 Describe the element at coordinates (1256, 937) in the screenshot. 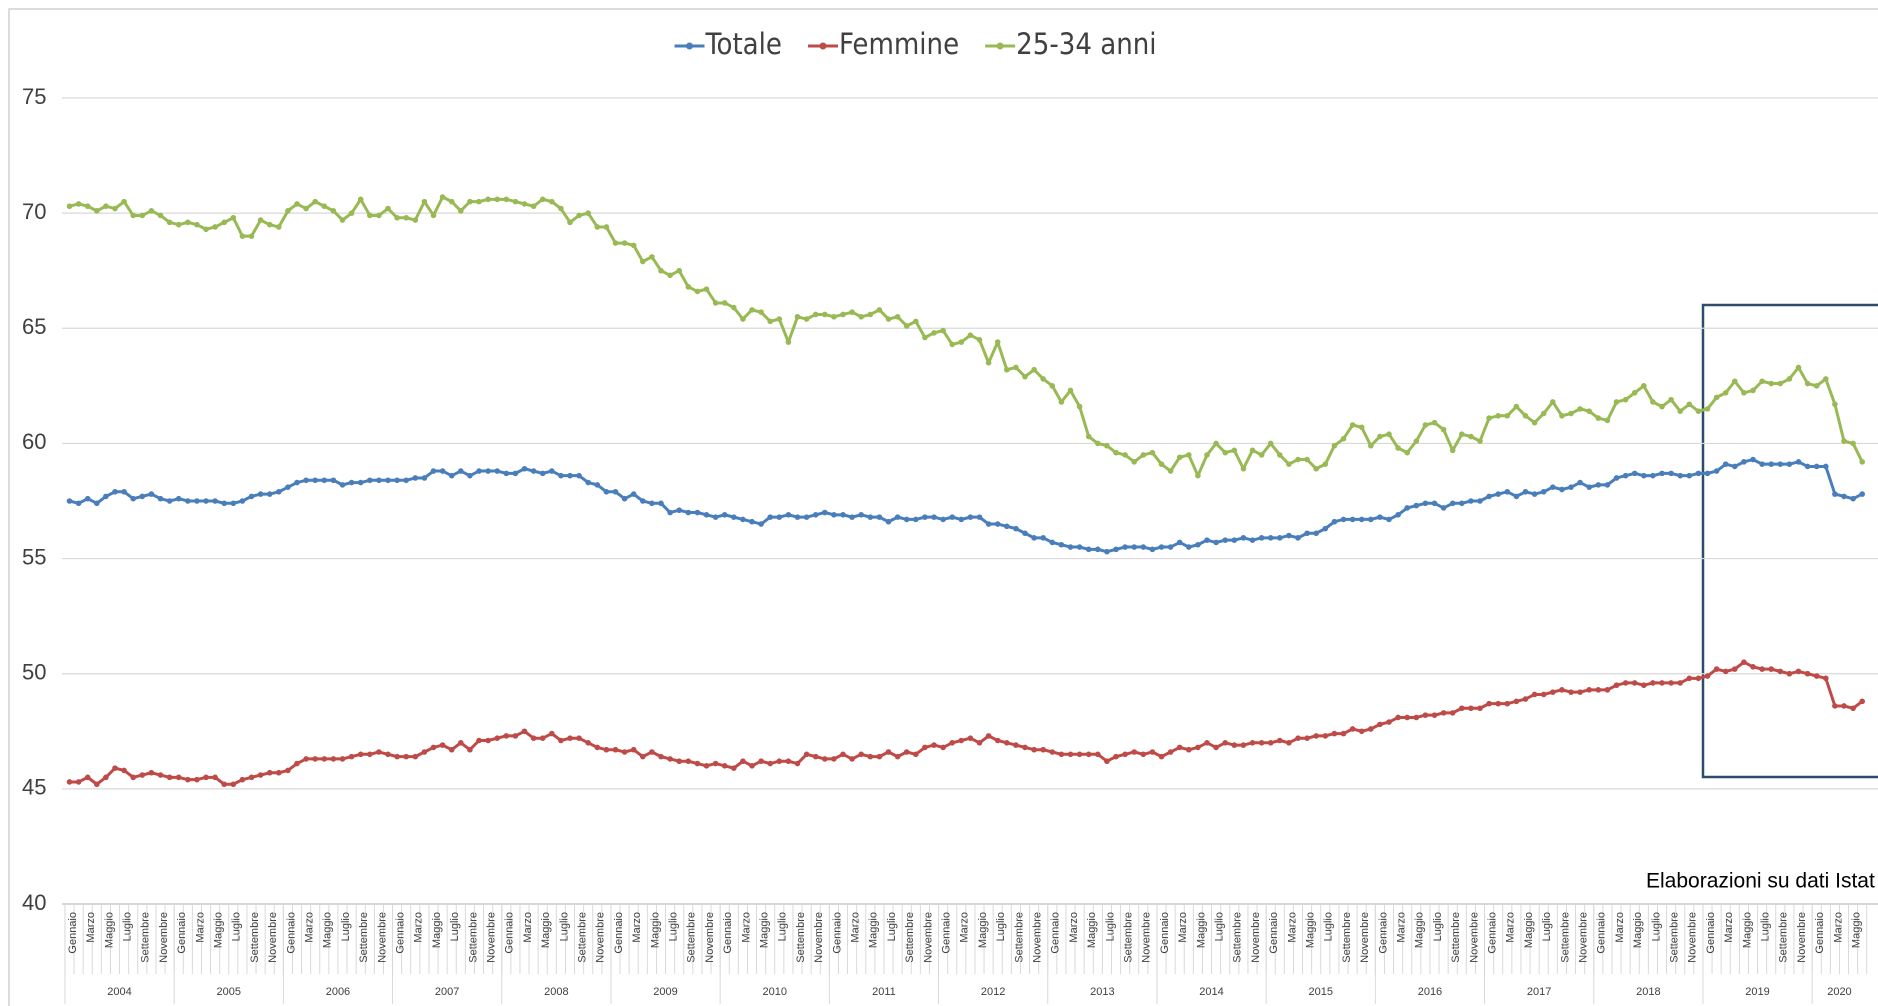

I see `x-tick-label: Novembre` at that location.